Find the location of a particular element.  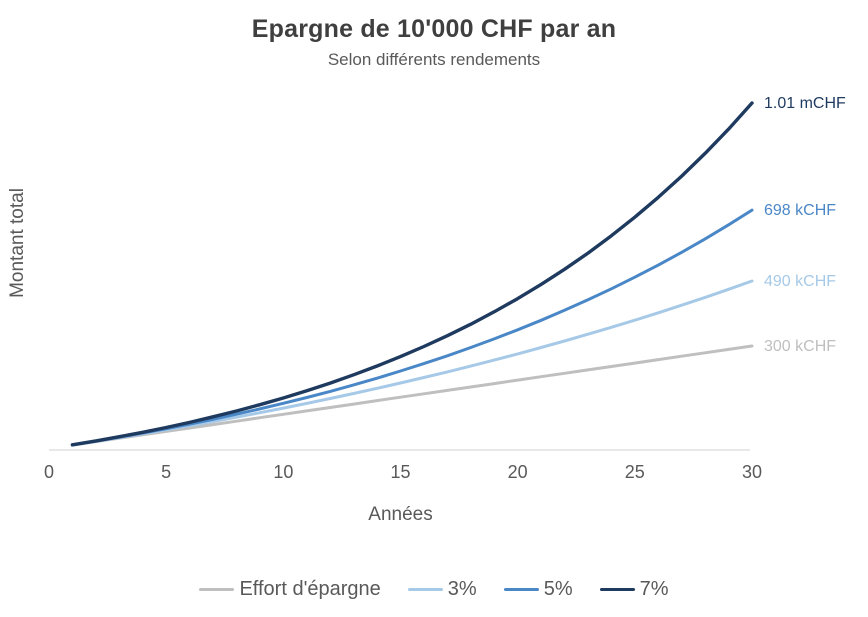

x-tick-label: 5 is located at coordinates (166, 472).